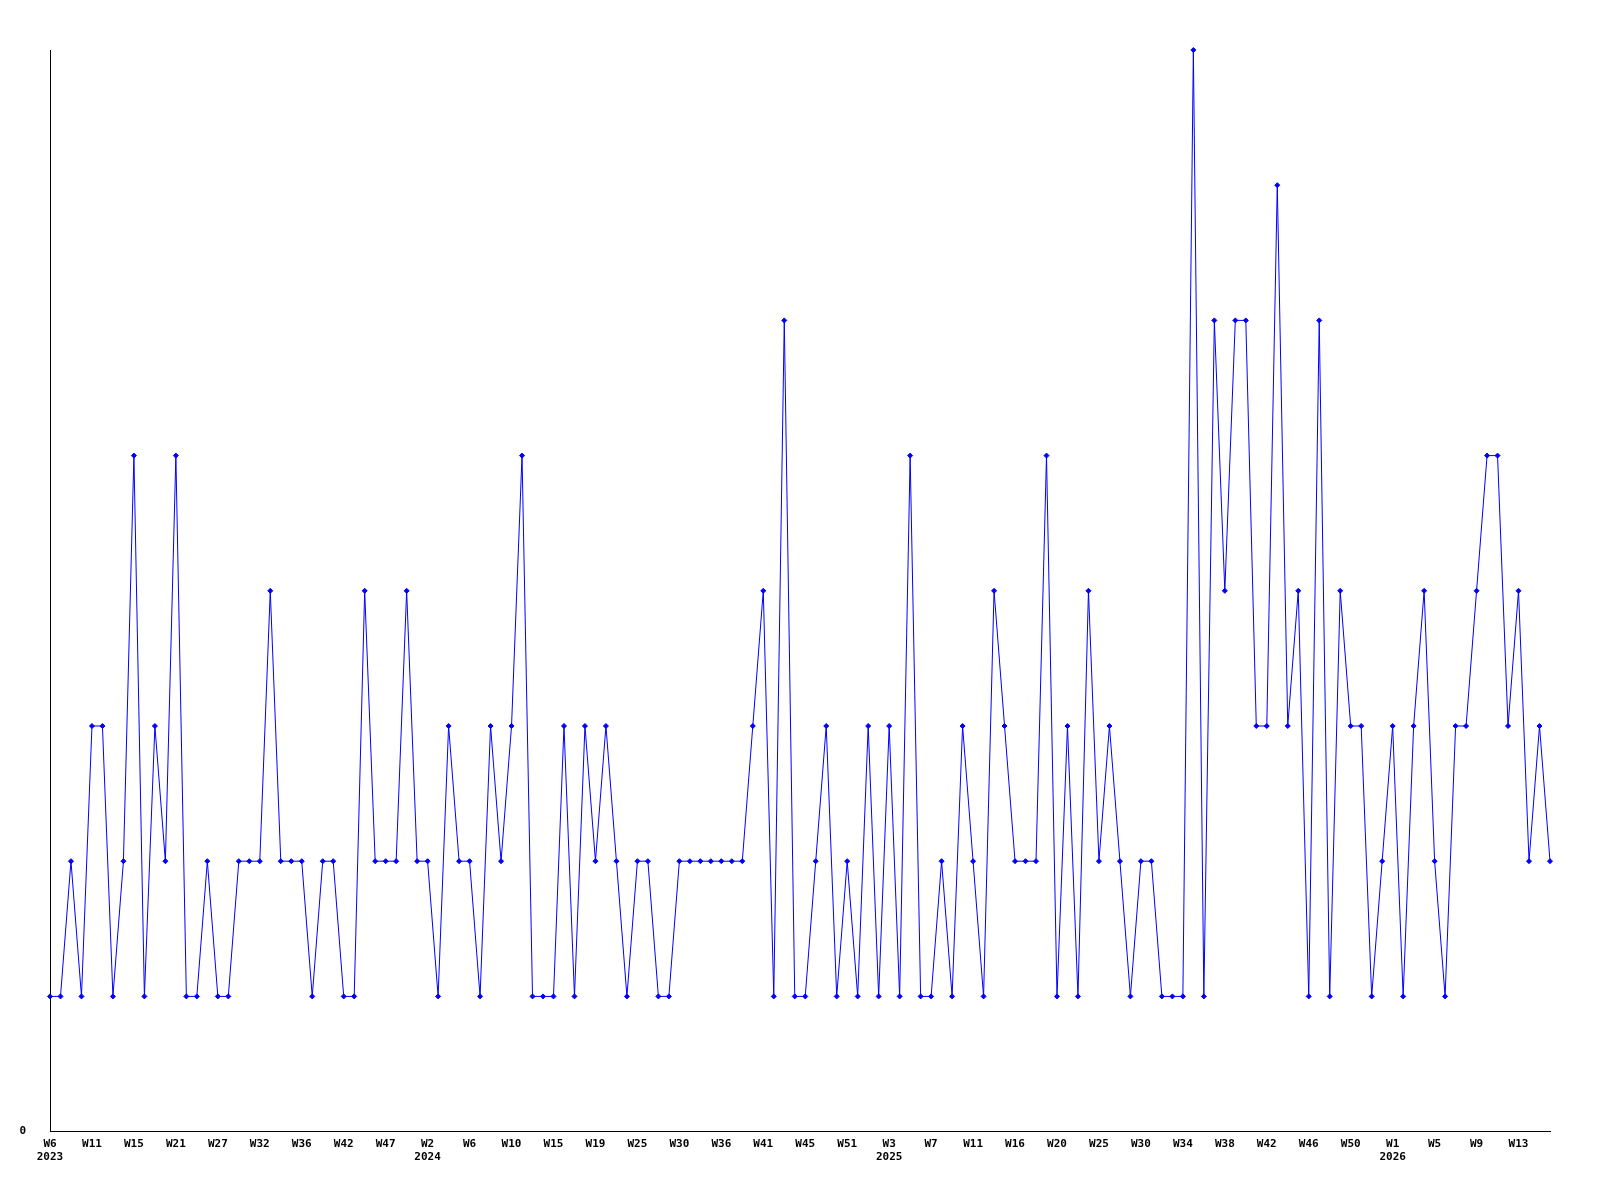 The width and height of the screenshot is (1600, 1200). What do you see at coordinates (931, 1144) in the screenshot?
I see `x-tick-label: W7` at bounding box center [931, 1144].